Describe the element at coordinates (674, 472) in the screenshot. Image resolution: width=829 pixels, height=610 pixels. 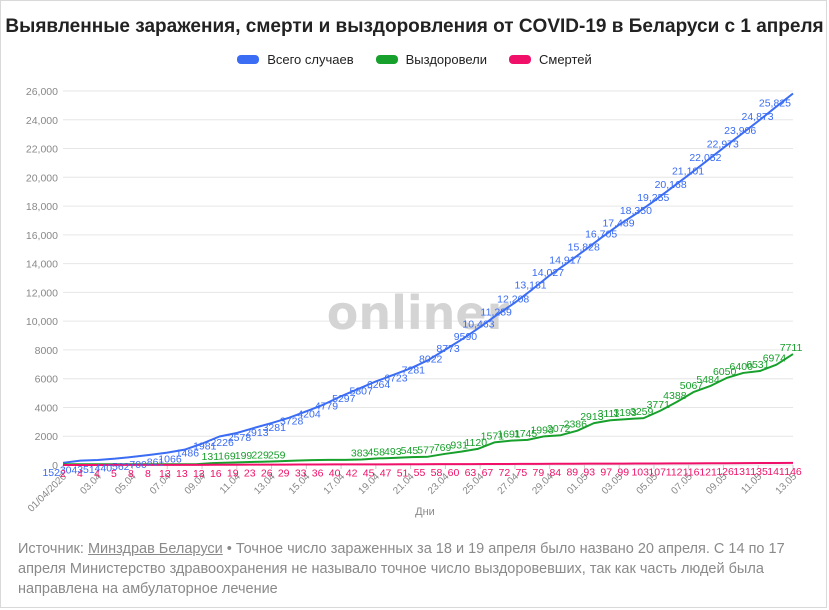
I see `data-label-deaths: 112` at that location.